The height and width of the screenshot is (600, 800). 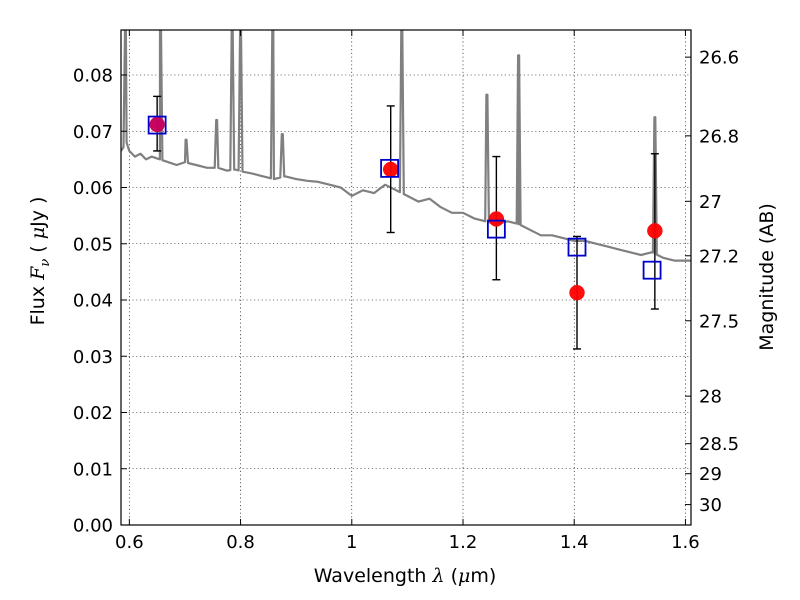 What do you see at coordinates (719, 444) in the screenshot?
I see `y2-tick-label: 28.5` at bounding box center [719, 444].